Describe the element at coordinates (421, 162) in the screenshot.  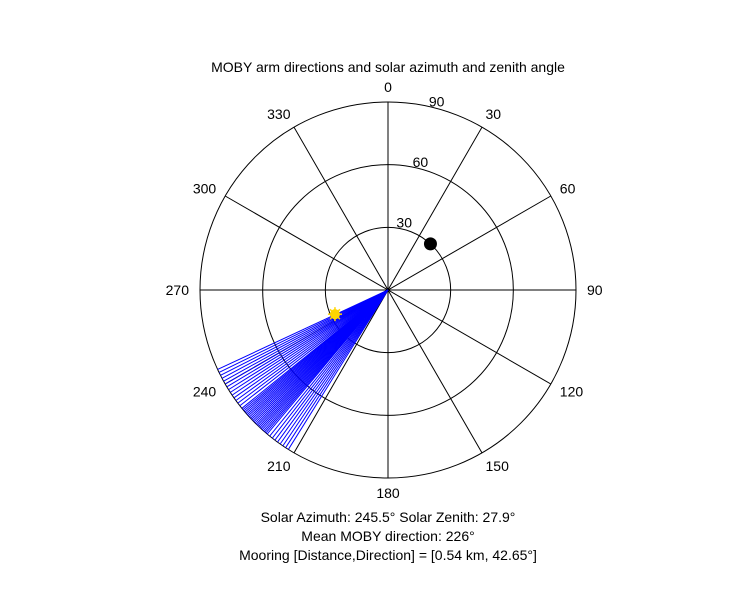
I see `radial-tick-label: 60` at that location.